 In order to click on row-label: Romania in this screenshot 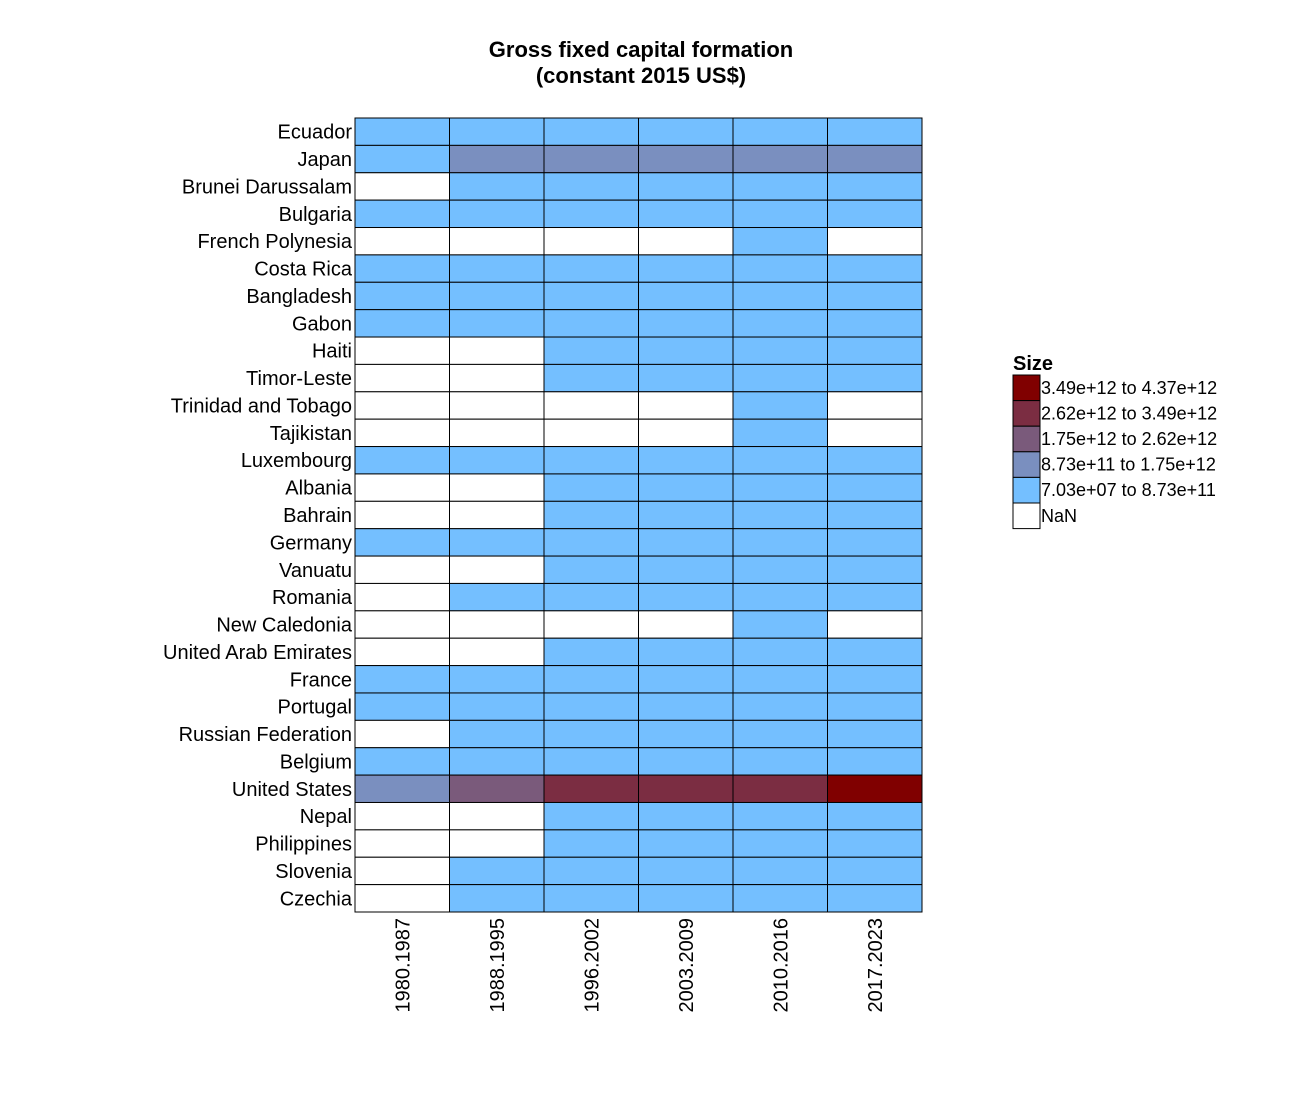, I will do `click(312, 598)`.